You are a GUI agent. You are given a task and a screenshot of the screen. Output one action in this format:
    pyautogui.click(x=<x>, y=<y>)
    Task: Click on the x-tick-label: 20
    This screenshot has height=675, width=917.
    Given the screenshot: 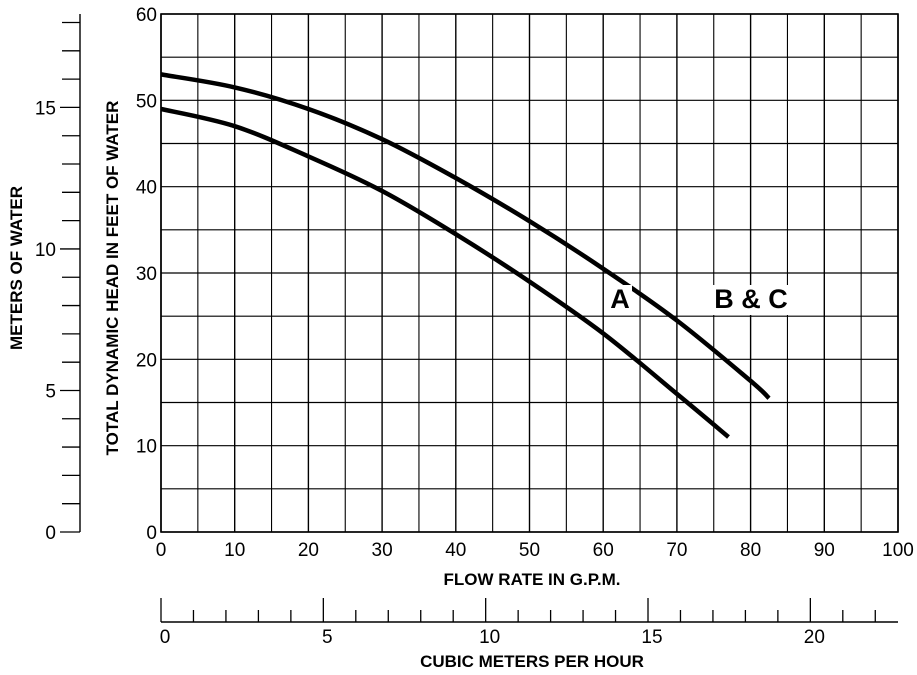 What is the action you would take?
    pyautogui.click(x=308, y=550)
    